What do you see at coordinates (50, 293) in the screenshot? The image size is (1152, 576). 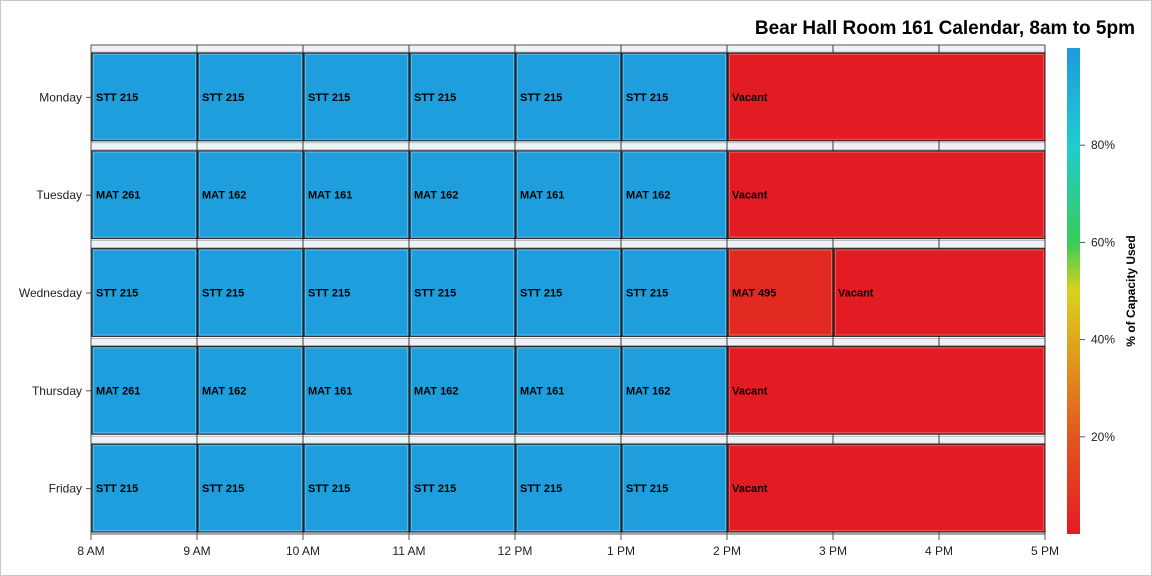 I see `y-tick-label: Wednesday` at bounding box center [50, 293].